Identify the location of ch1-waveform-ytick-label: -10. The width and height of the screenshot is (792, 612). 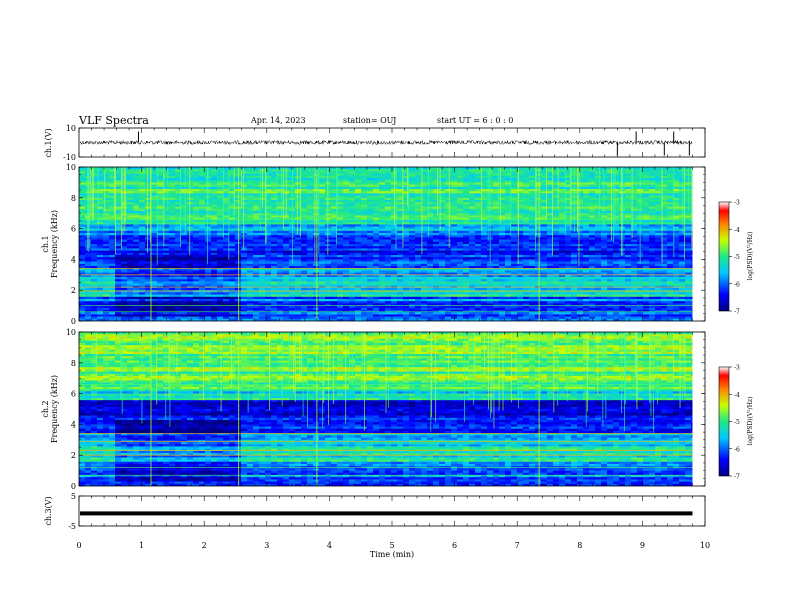
(69, 157).